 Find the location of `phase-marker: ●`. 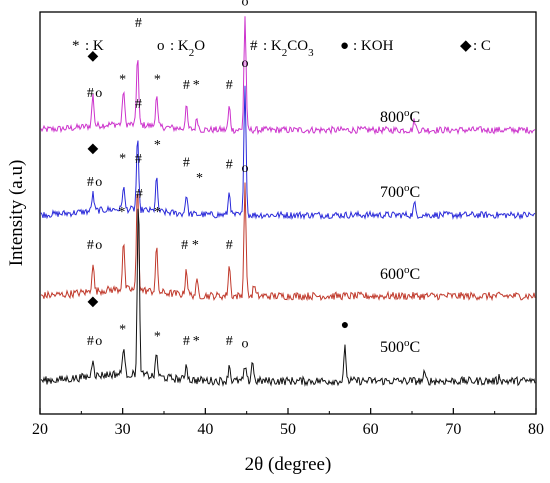

phase-marker: ● is located at coordinates (345, 325).